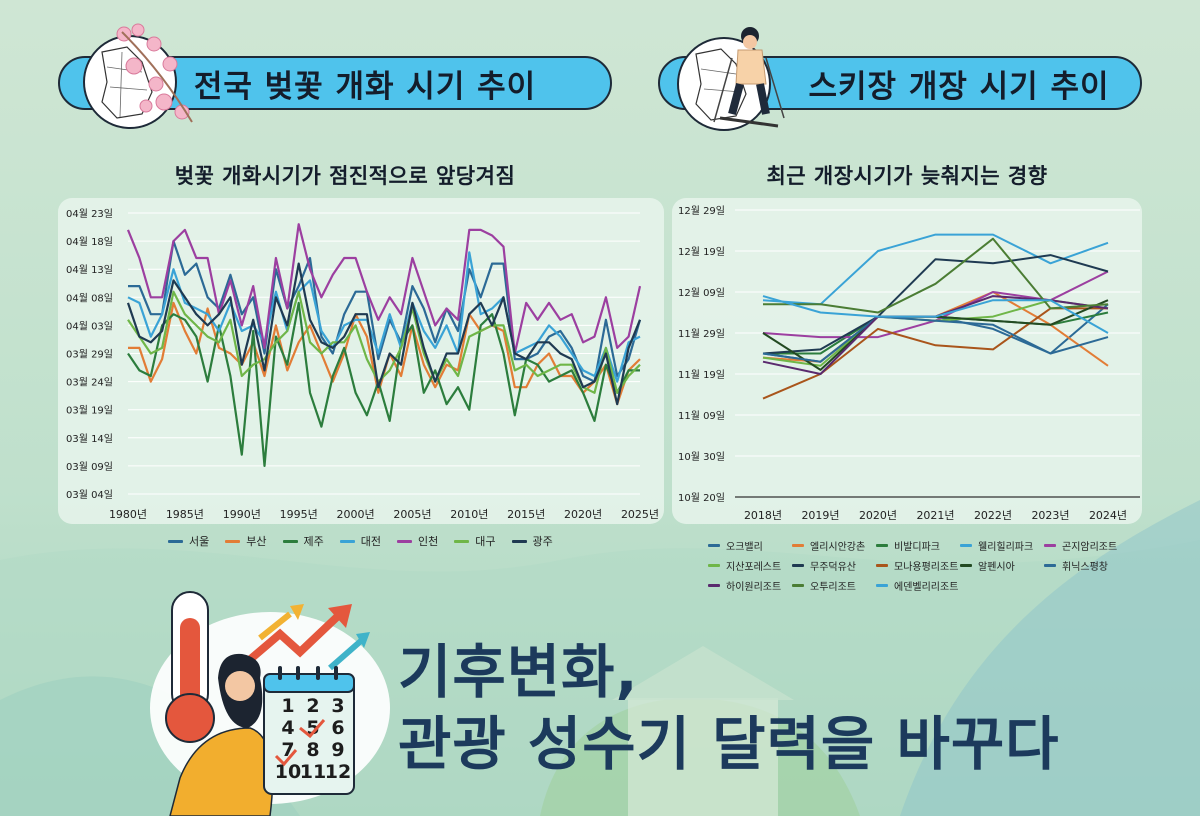 The width and height of the screenshot is (1200, 816). What do you see at coordinates (763, 515) in the screenshot?
I see `x-tick-label: 2018년` at bounding box center [763, 515].